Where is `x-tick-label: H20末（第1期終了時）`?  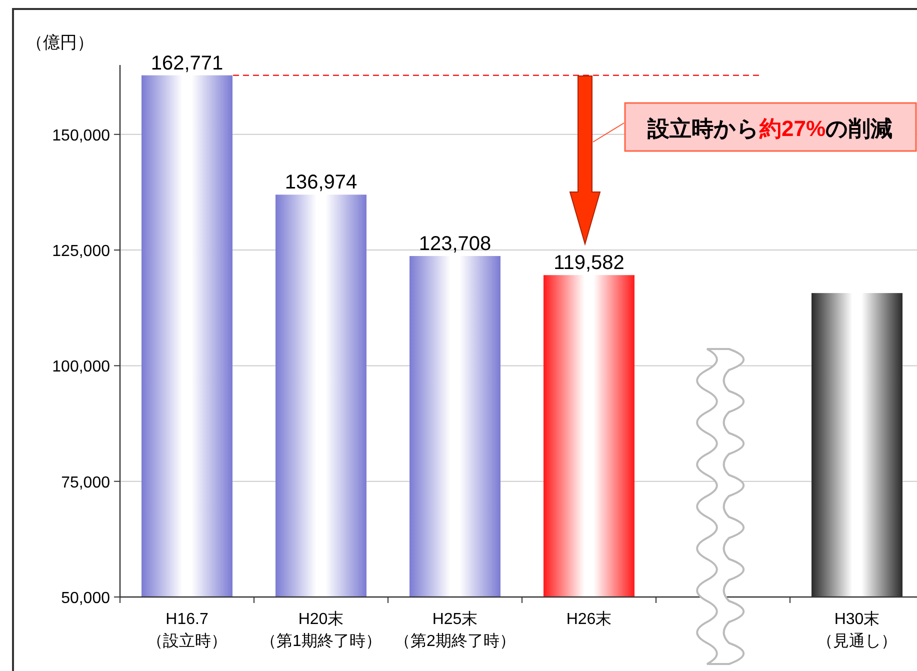
x-tick-label: H20末（第1期終了時） is located at coordinates (321, 630).